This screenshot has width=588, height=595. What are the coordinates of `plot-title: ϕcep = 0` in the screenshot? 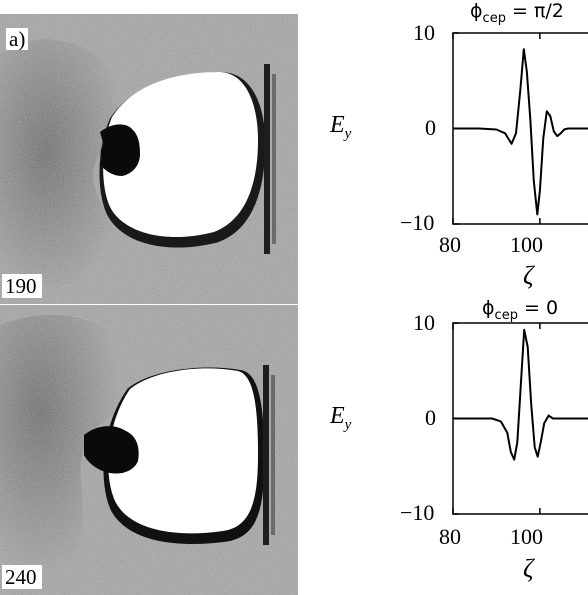 It's located at (520, 310).